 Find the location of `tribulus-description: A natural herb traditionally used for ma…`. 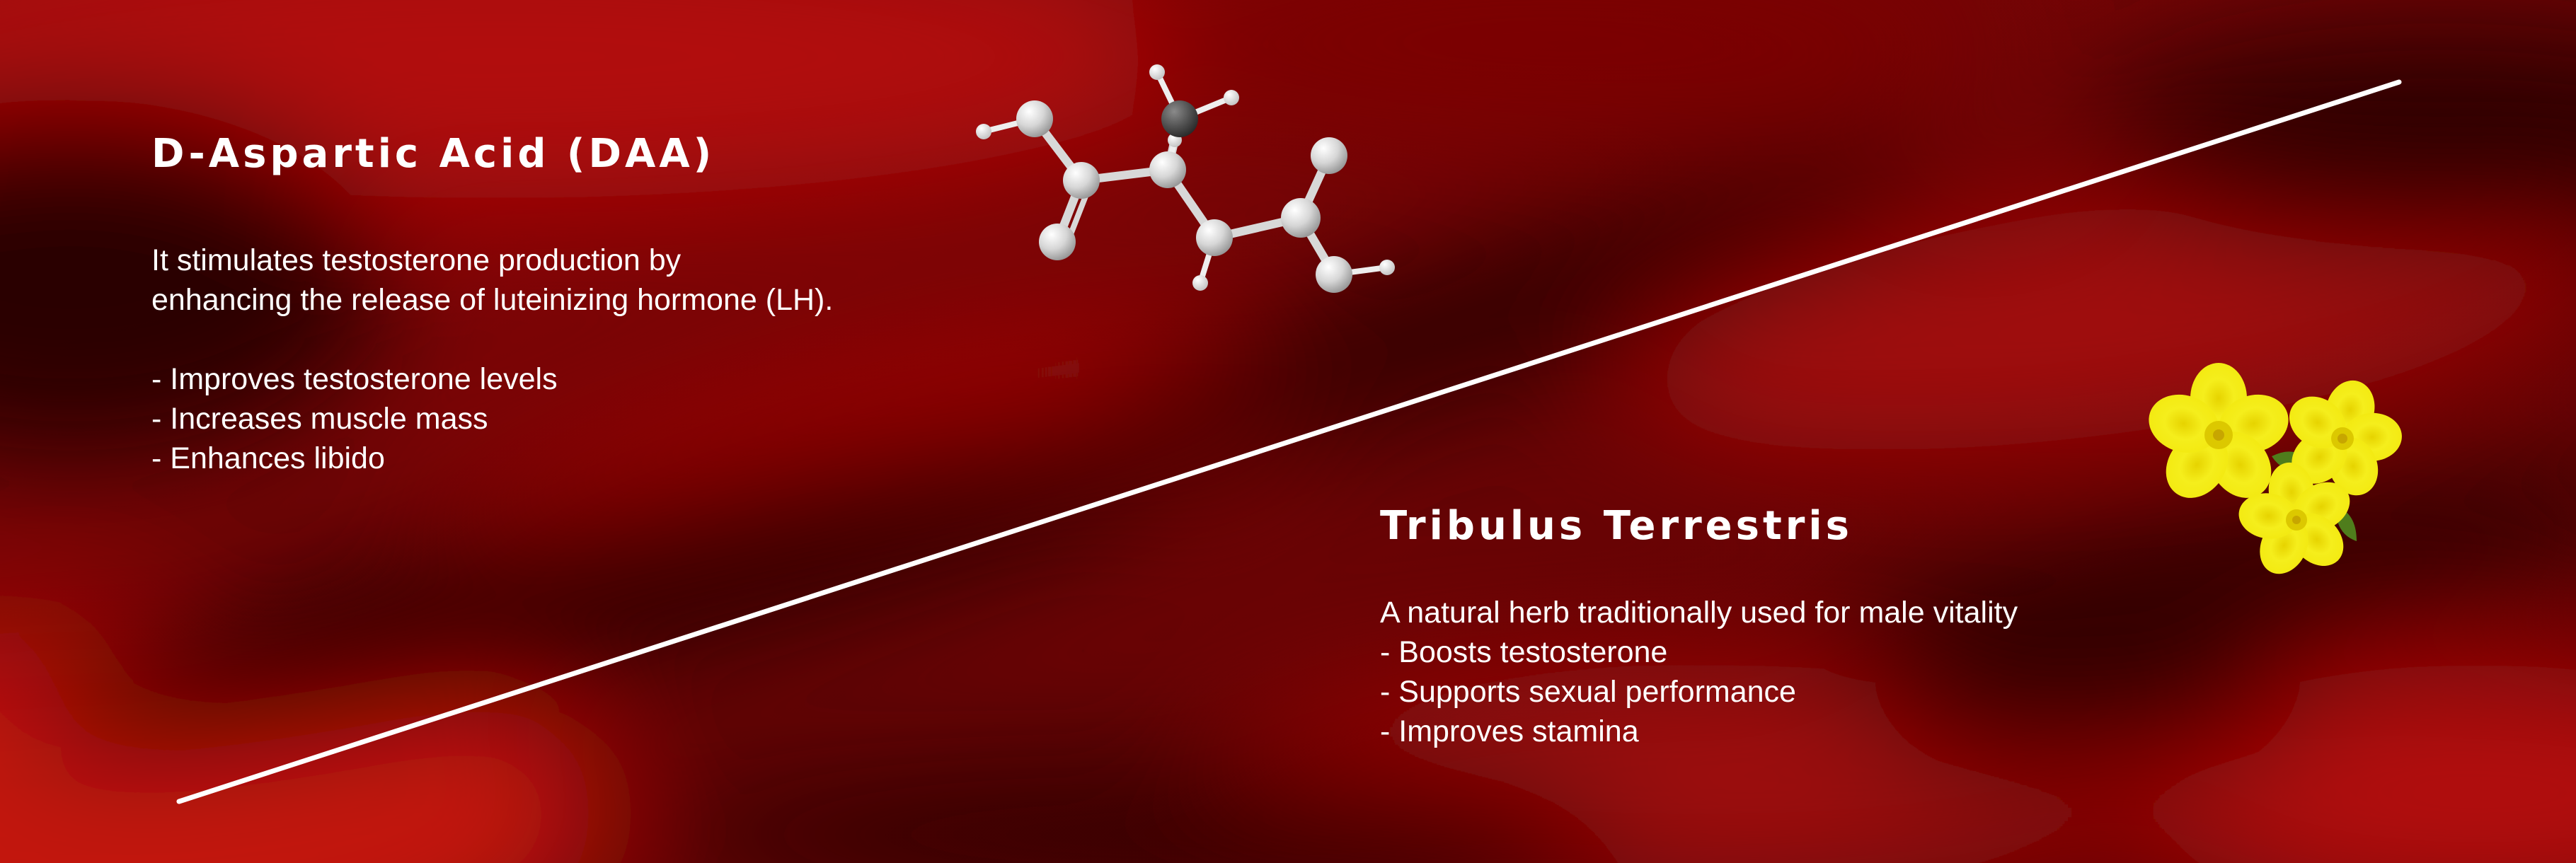

tribulus-description: A natural herb traditionally used for ma… is located at coordinates (1699, 613).